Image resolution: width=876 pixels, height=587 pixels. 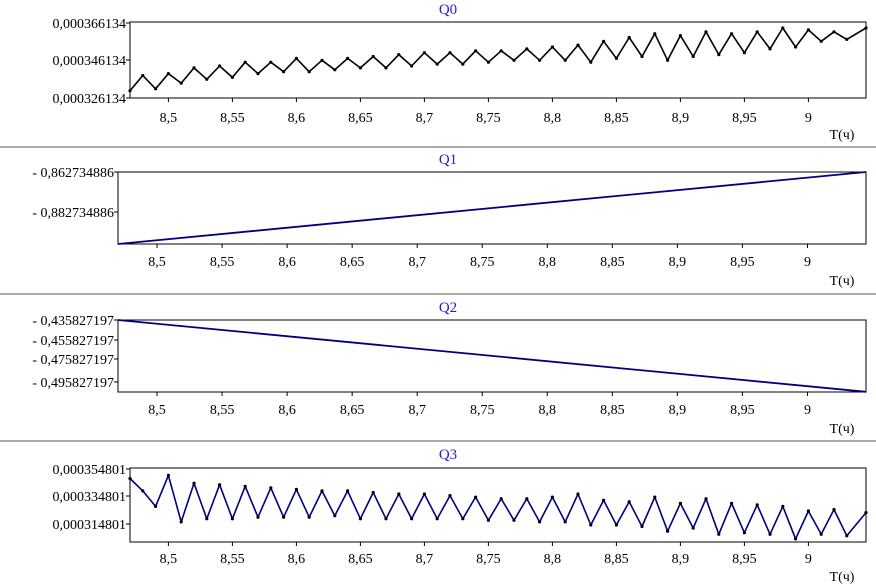 I want to click on chart-title: Q1, so click(x=448, y=160).